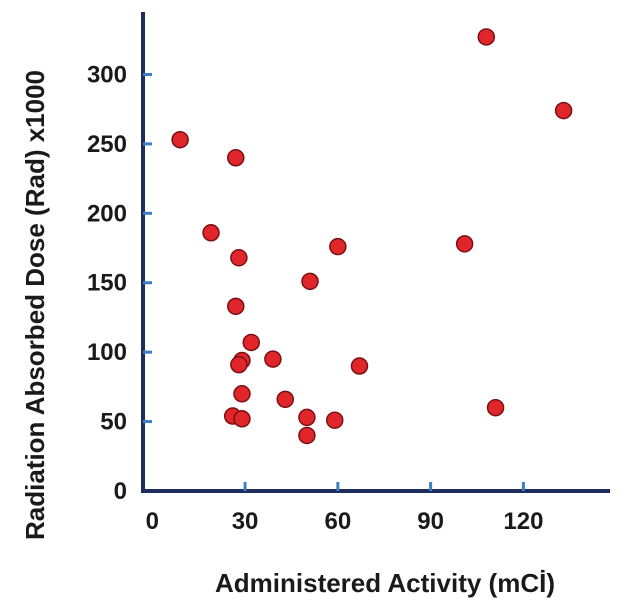 The image size is (625, 598). I want to click on y-tick-label: 300, so click(107, 74).